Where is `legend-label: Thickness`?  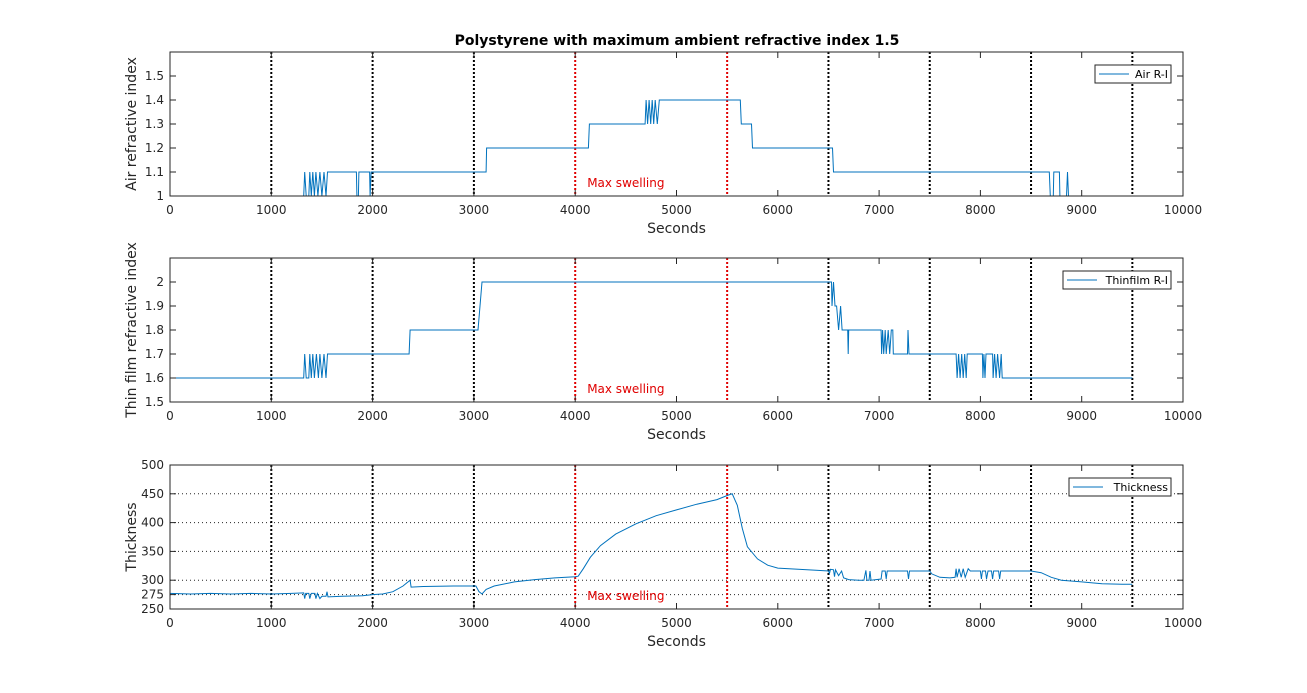 legend-label: Thickness is located at coordinates (1141, 487).